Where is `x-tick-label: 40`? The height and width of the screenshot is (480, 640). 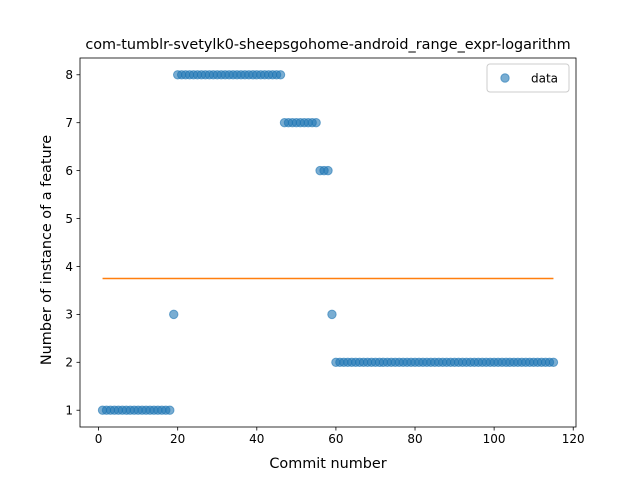
x-tick-label: 40 is located at coordinates (256, 439).